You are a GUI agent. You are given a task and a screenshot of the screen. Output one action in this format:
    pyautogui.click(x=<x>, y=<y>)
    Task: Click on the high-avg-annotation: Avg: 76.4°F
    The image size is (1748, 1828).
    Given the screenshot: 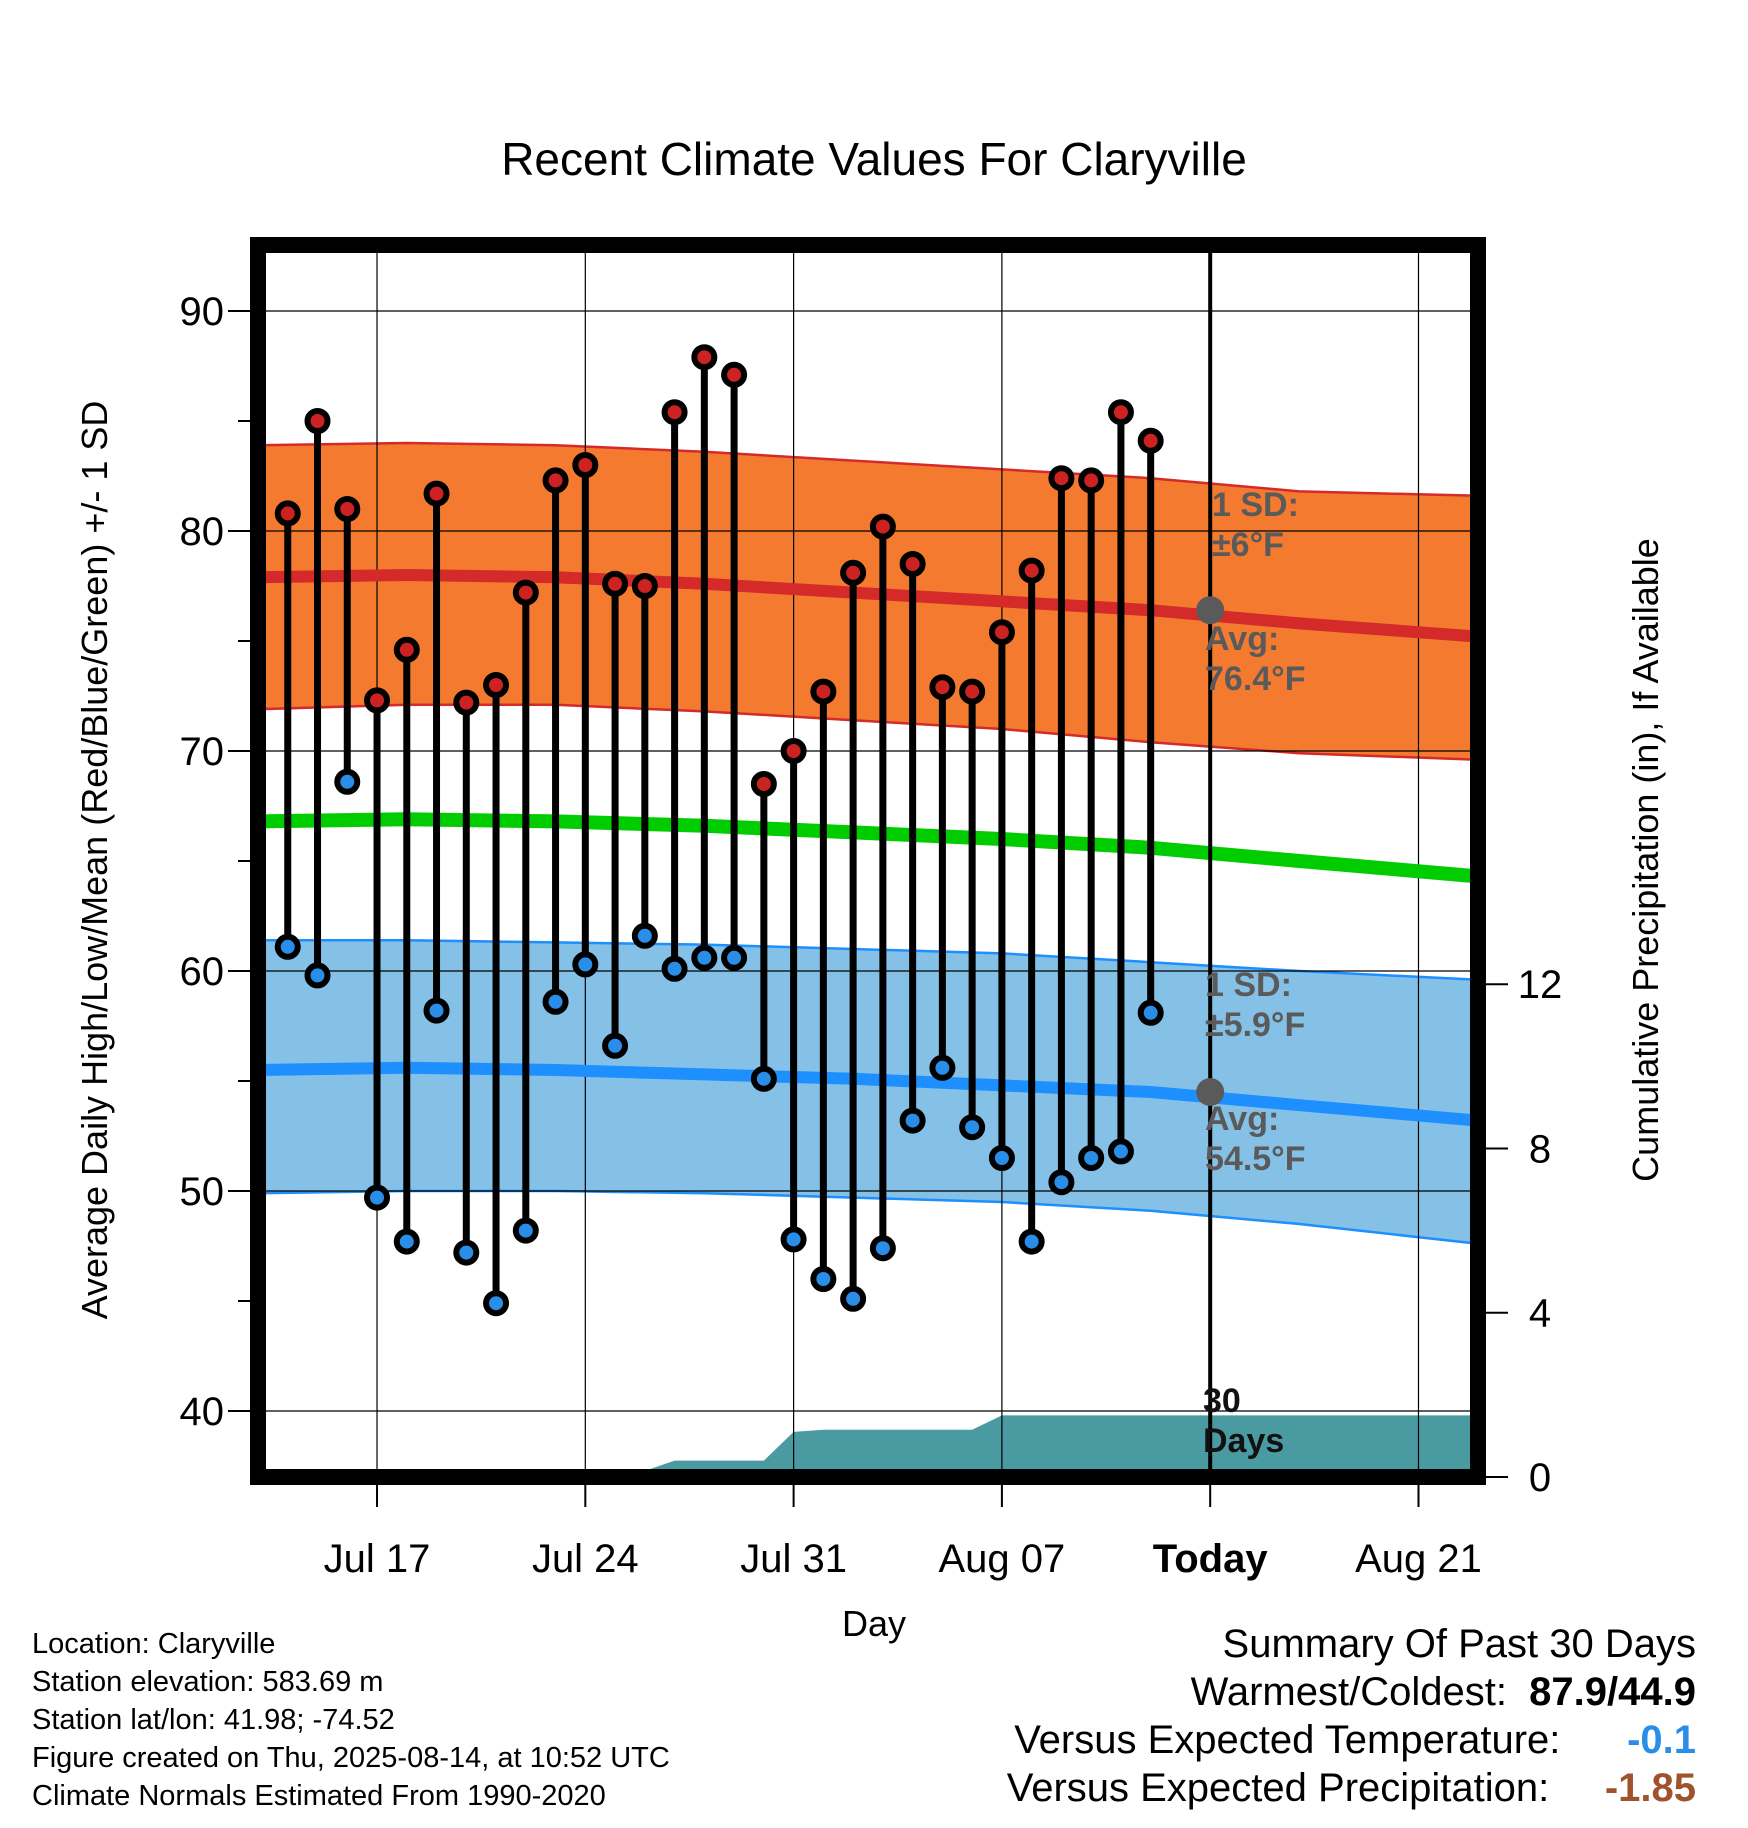 What is the action you would take?
    pyautogui.click(x=1255, y=659)
    